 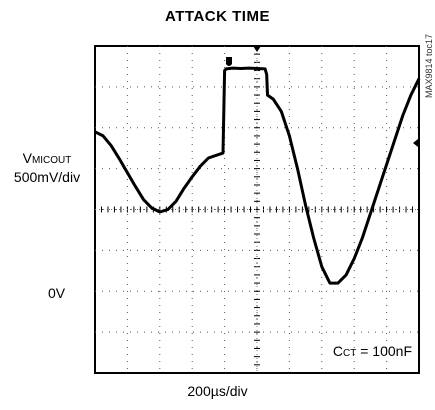 What do you see at coordinates (257, 49) in the screenshot?
I see `trigger-position-marker` at bounding box center [257, 49].